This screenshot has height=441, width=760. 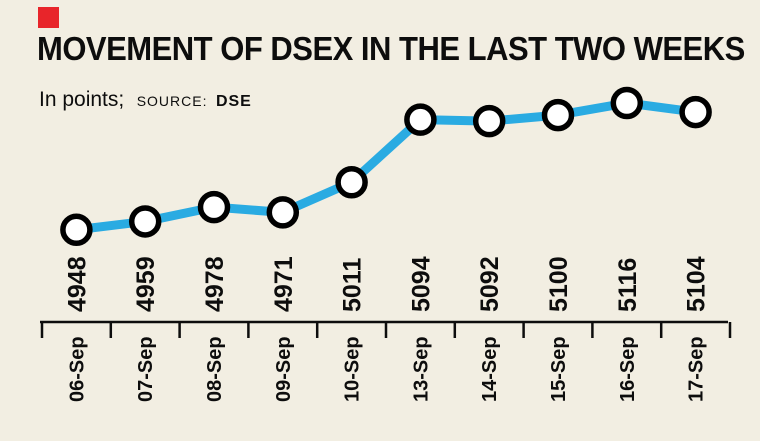 What do you see at coordinates (48, 17) in the screenshot?
I see `red-square-bullet` at bounding box center [48, 17].